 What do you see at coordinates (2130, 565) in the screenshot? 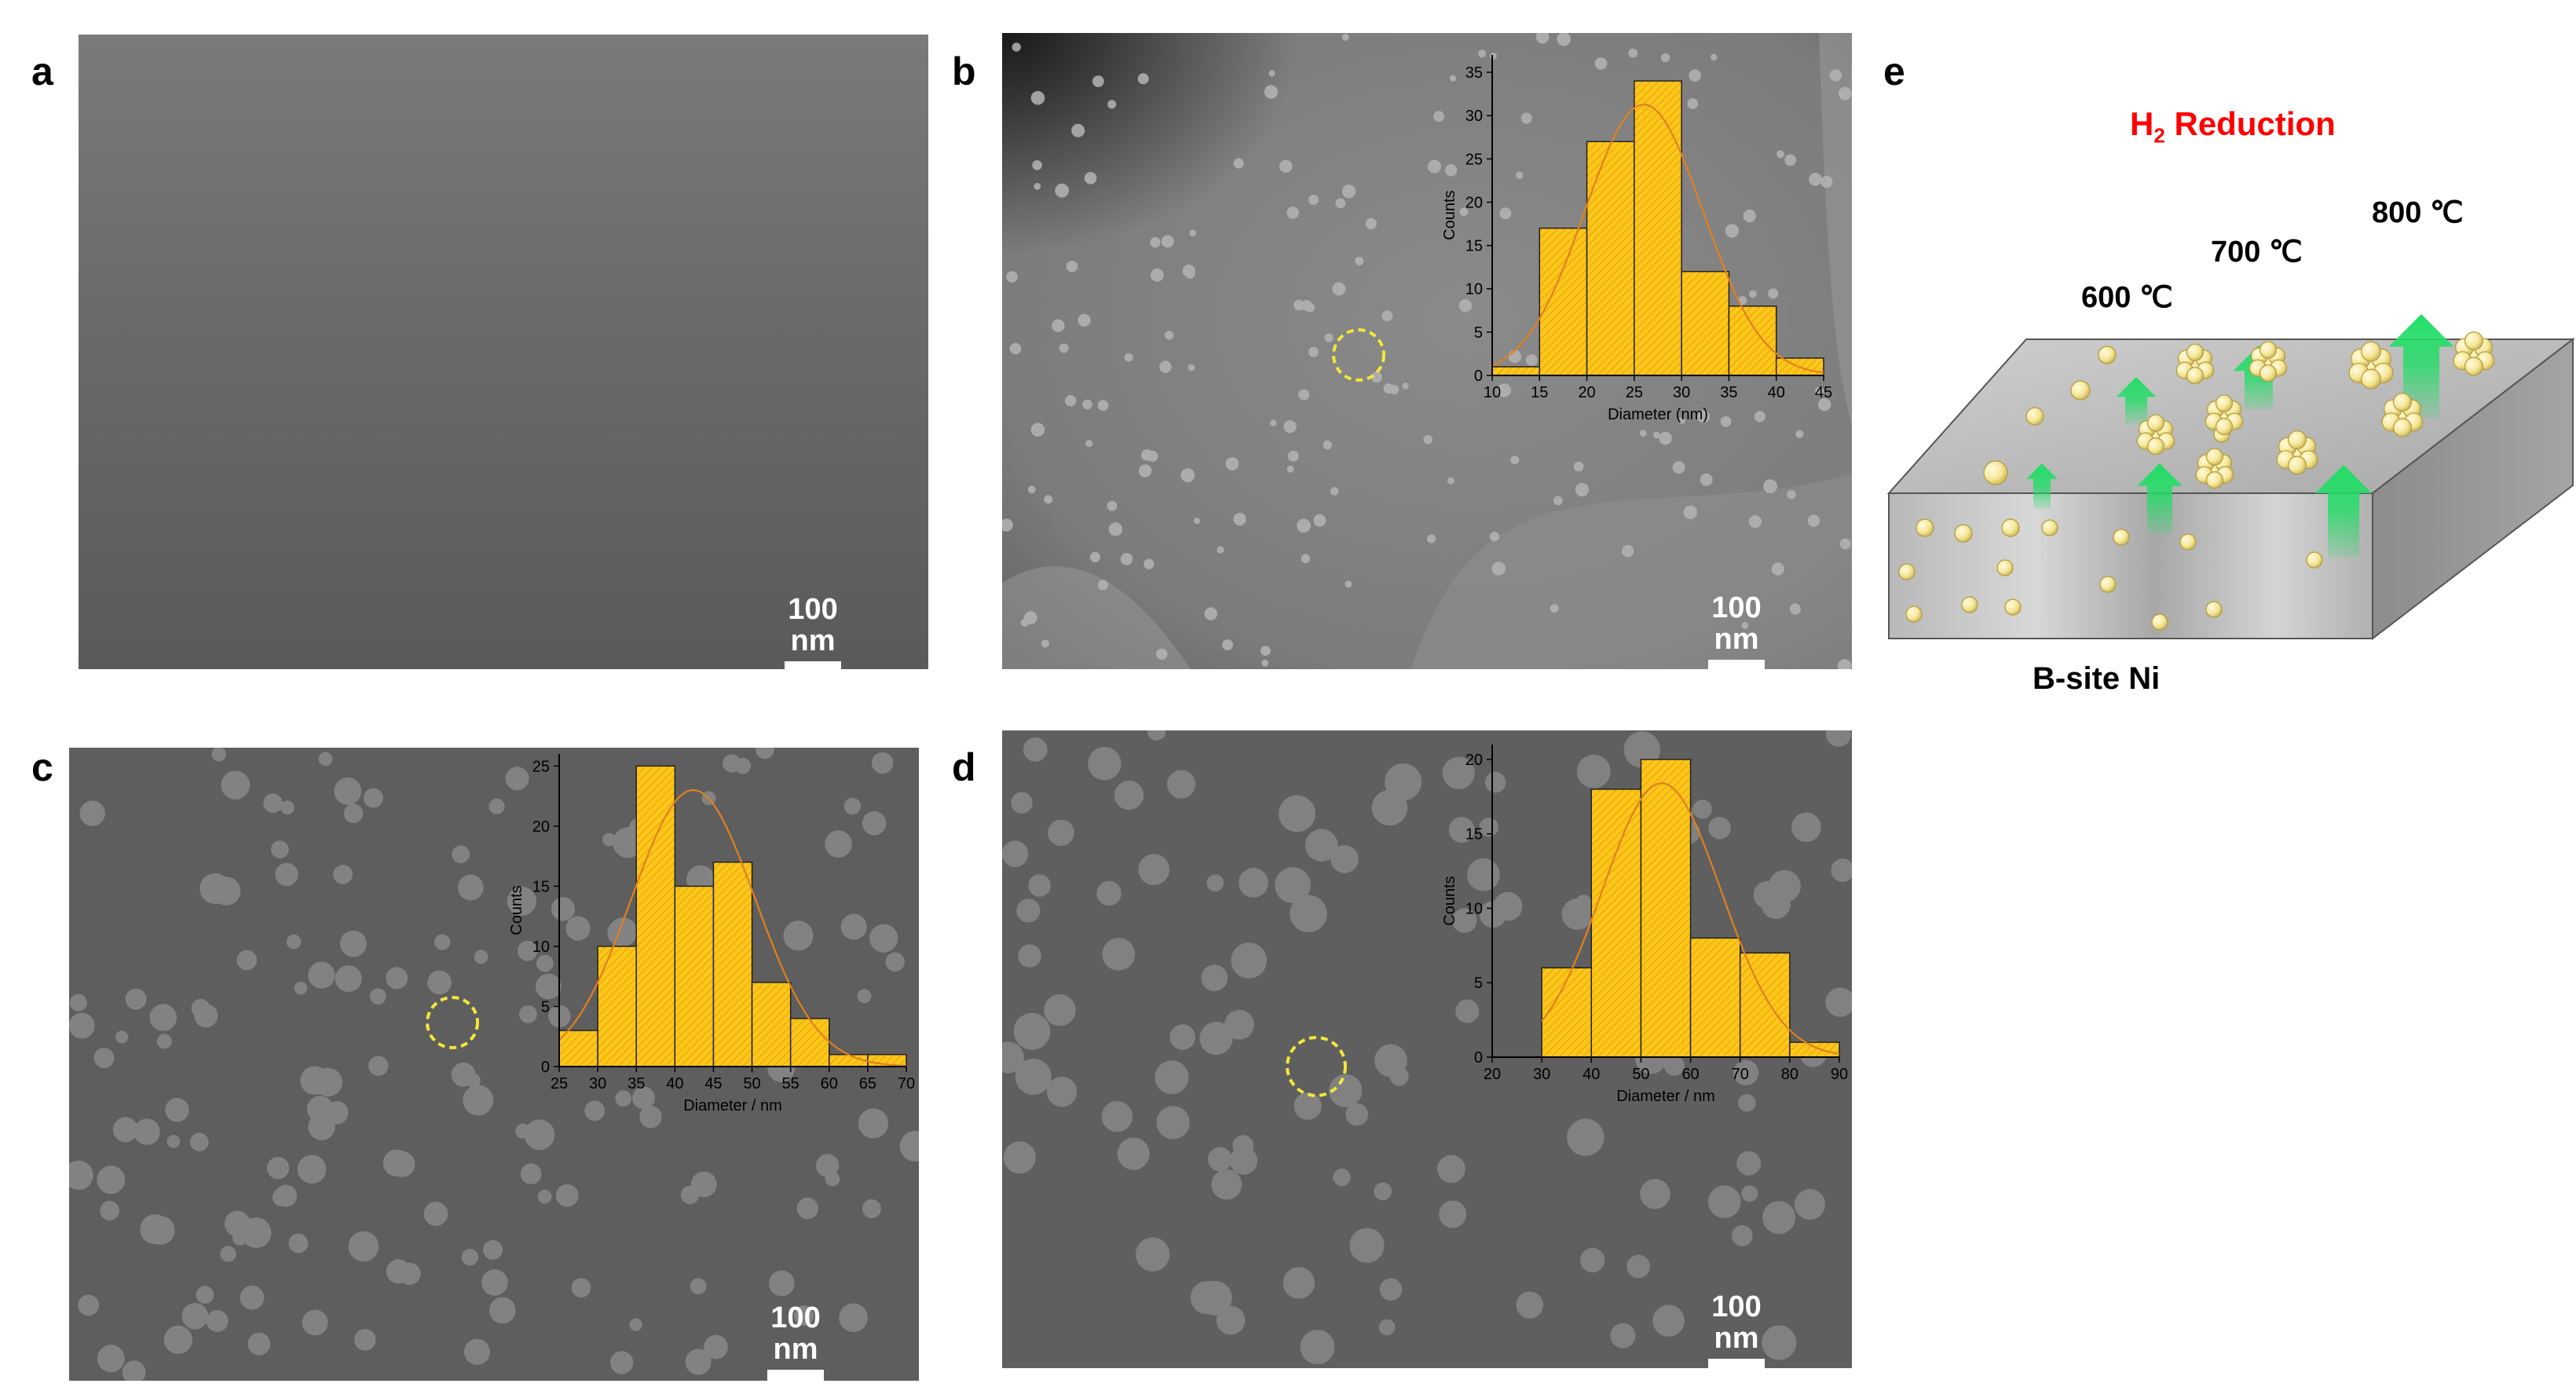
I see `slab-front-face` at bounding box center [2130, 565].